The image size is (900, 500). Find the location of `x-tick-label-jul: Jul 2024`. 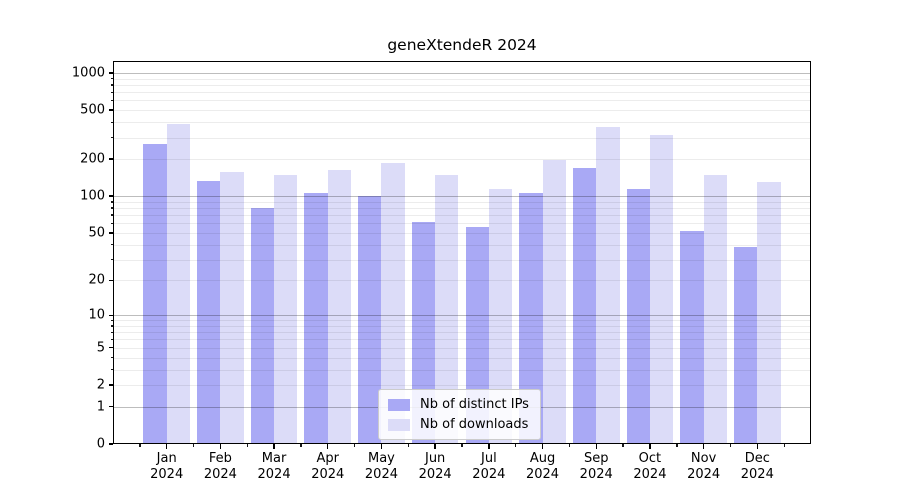

x-tick-label-jul: Jul 2024 is located at coordinates (489, 467).